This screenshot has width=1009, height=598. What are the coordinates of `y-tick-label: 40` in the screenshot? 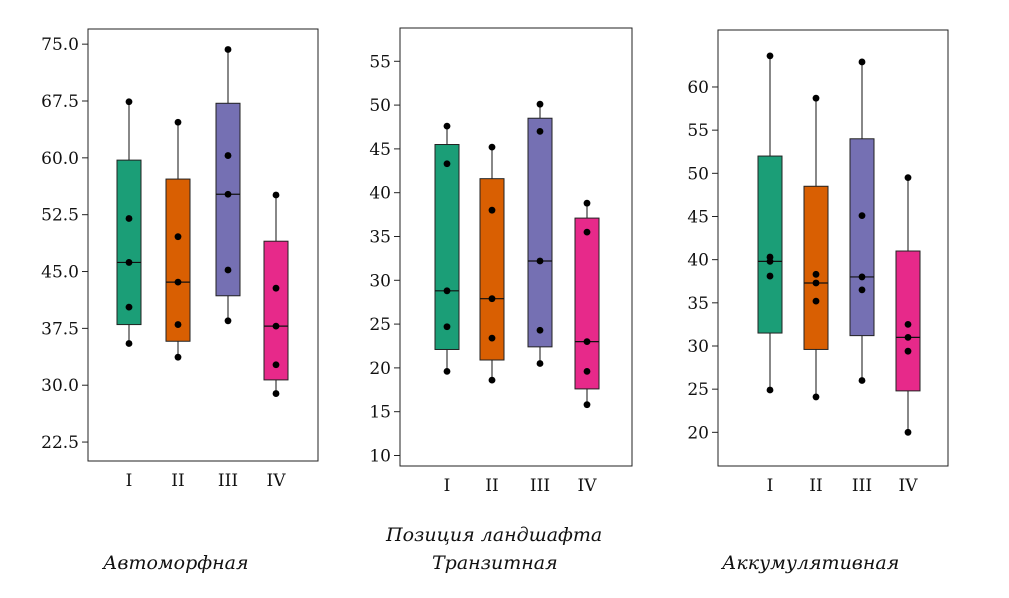 It's located at (698, 261).